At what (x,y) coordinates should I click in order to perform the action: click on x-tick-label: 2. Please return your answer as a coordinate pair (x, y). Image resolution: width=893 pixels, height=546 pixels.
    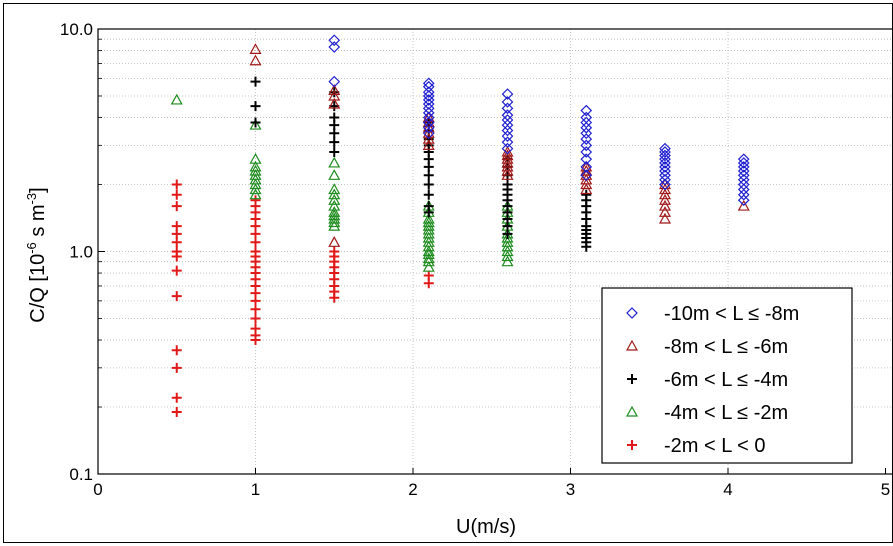
    Looking at the image, I should click on (412, 489).